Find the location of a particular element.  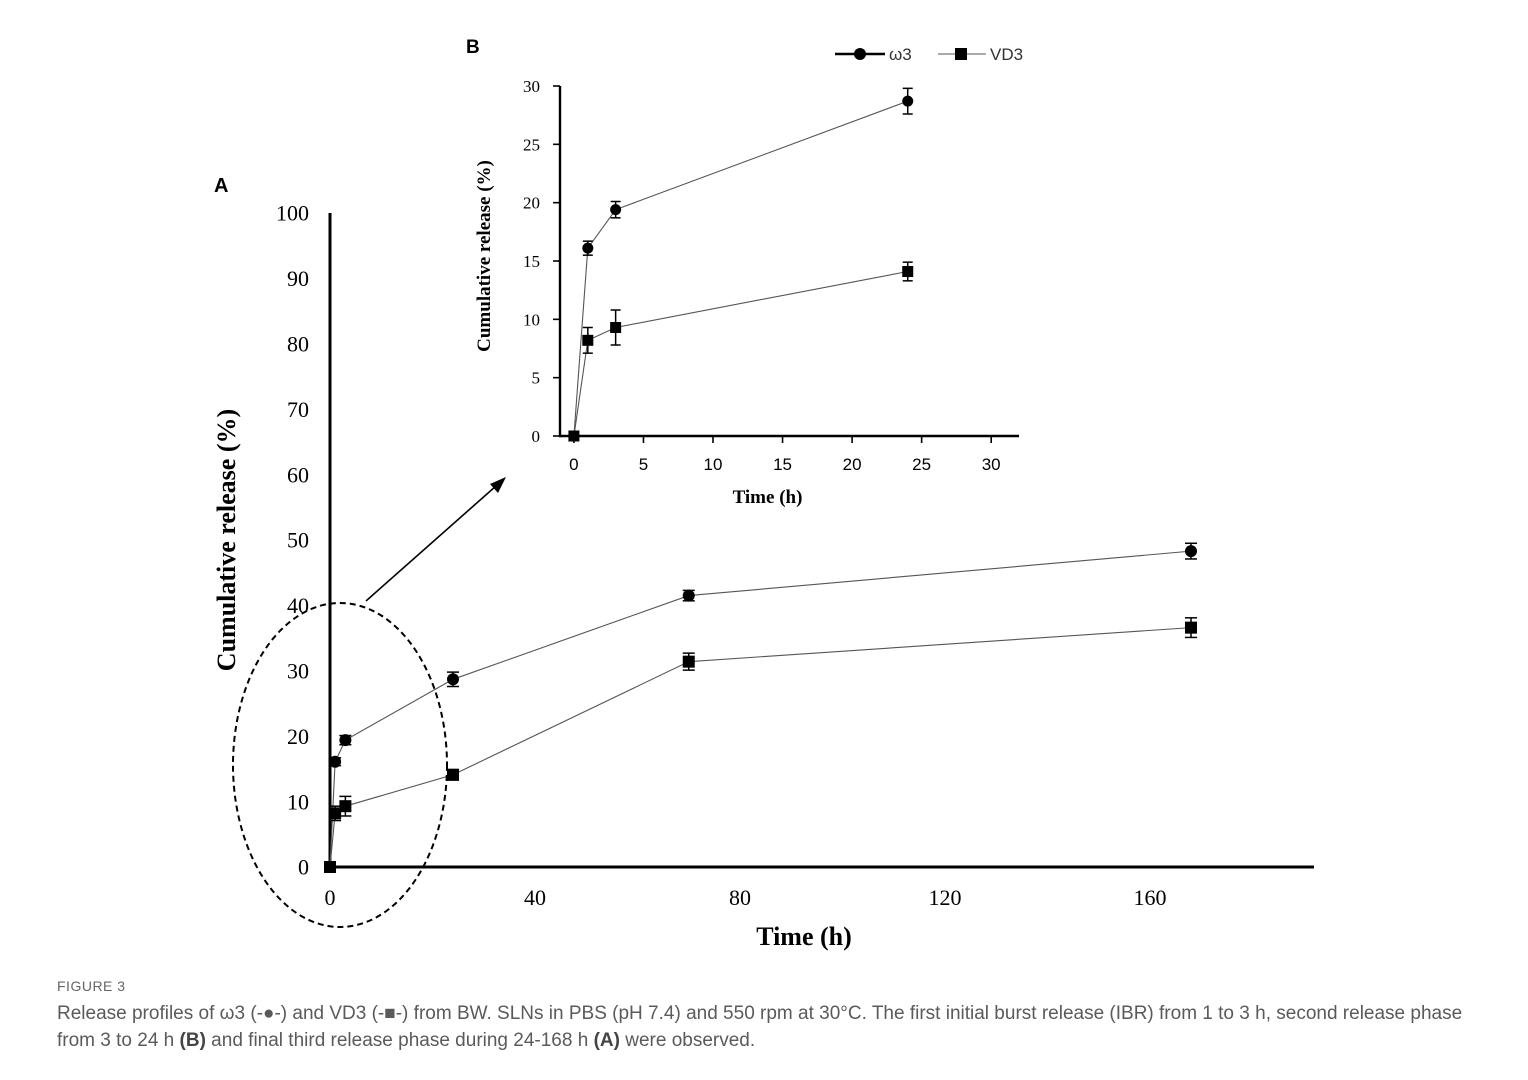

zoom-arrow-line is located at coordinates (431, 543).